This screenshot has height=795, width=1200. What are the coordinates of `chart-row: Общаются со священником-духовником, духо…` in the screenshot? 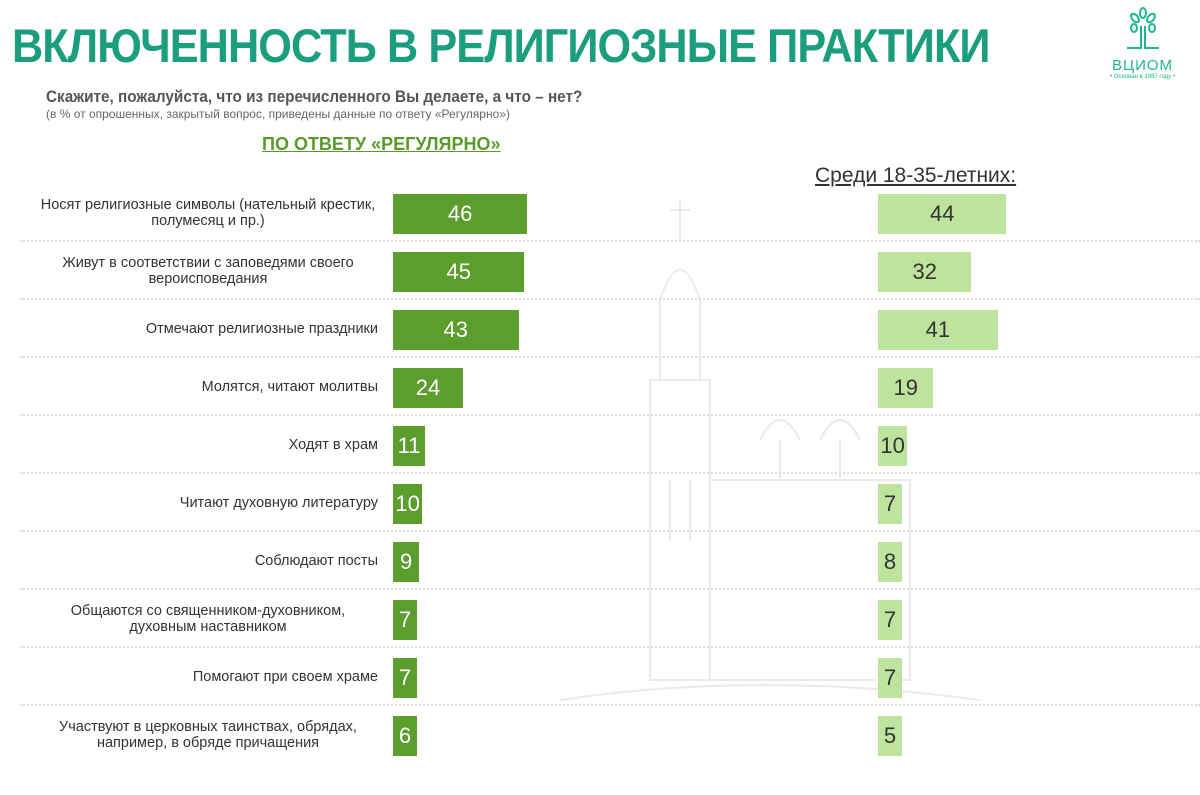 It's located at (600, 619).